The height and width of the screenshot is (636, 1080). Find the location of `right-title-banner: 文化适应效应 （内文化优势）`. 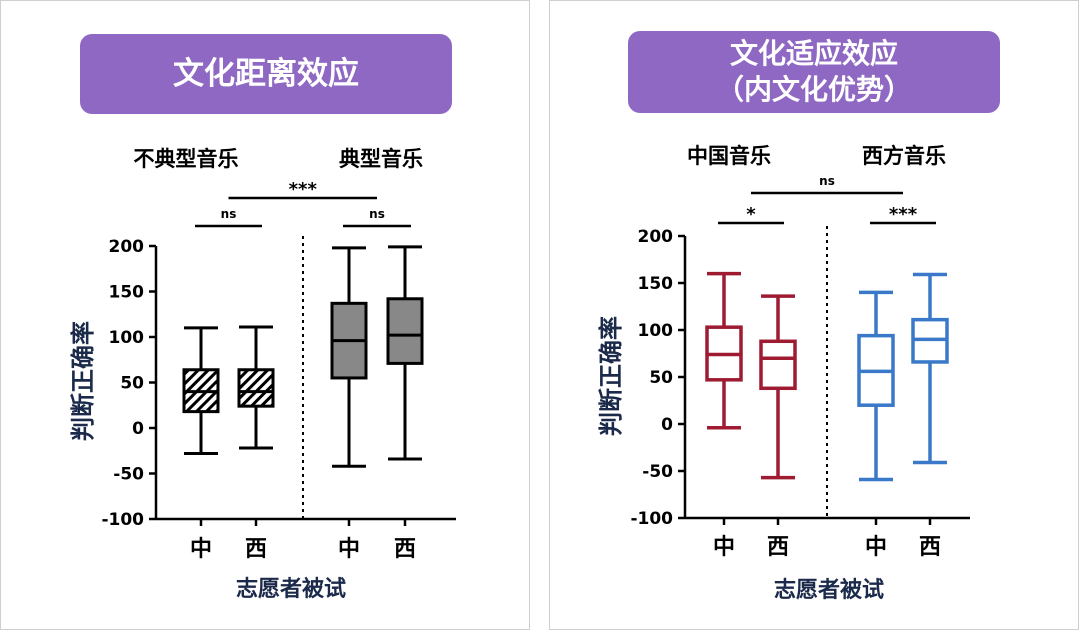

right-title-banner: 文化适应效应 （内文化优势） is located at coordinates (814, 72).